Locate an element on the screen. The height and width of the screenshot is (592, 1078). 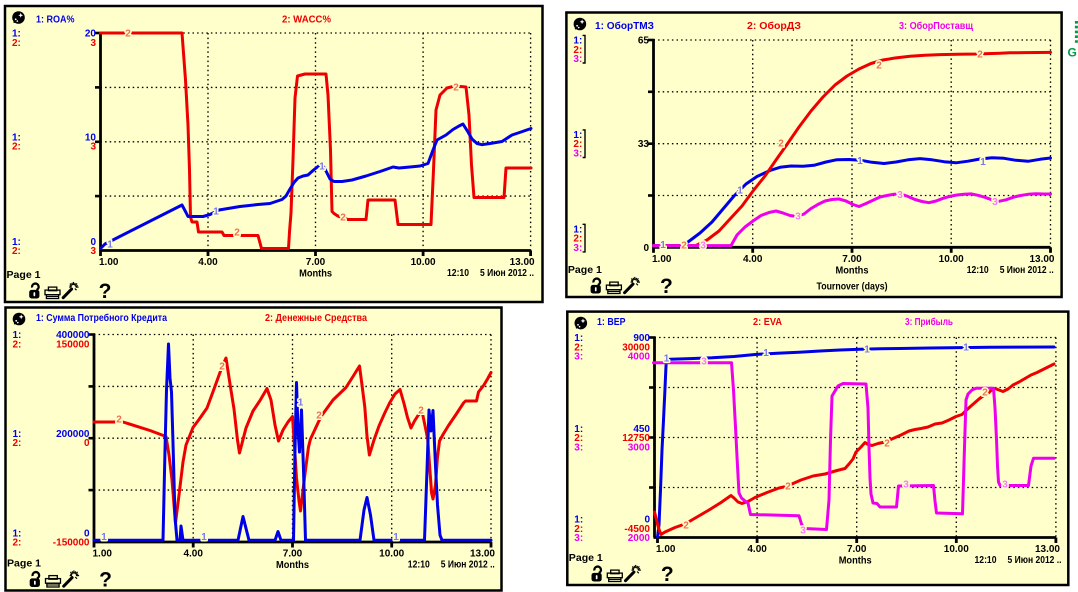
svg-text: 4000 is located at coordinates (639, 357).